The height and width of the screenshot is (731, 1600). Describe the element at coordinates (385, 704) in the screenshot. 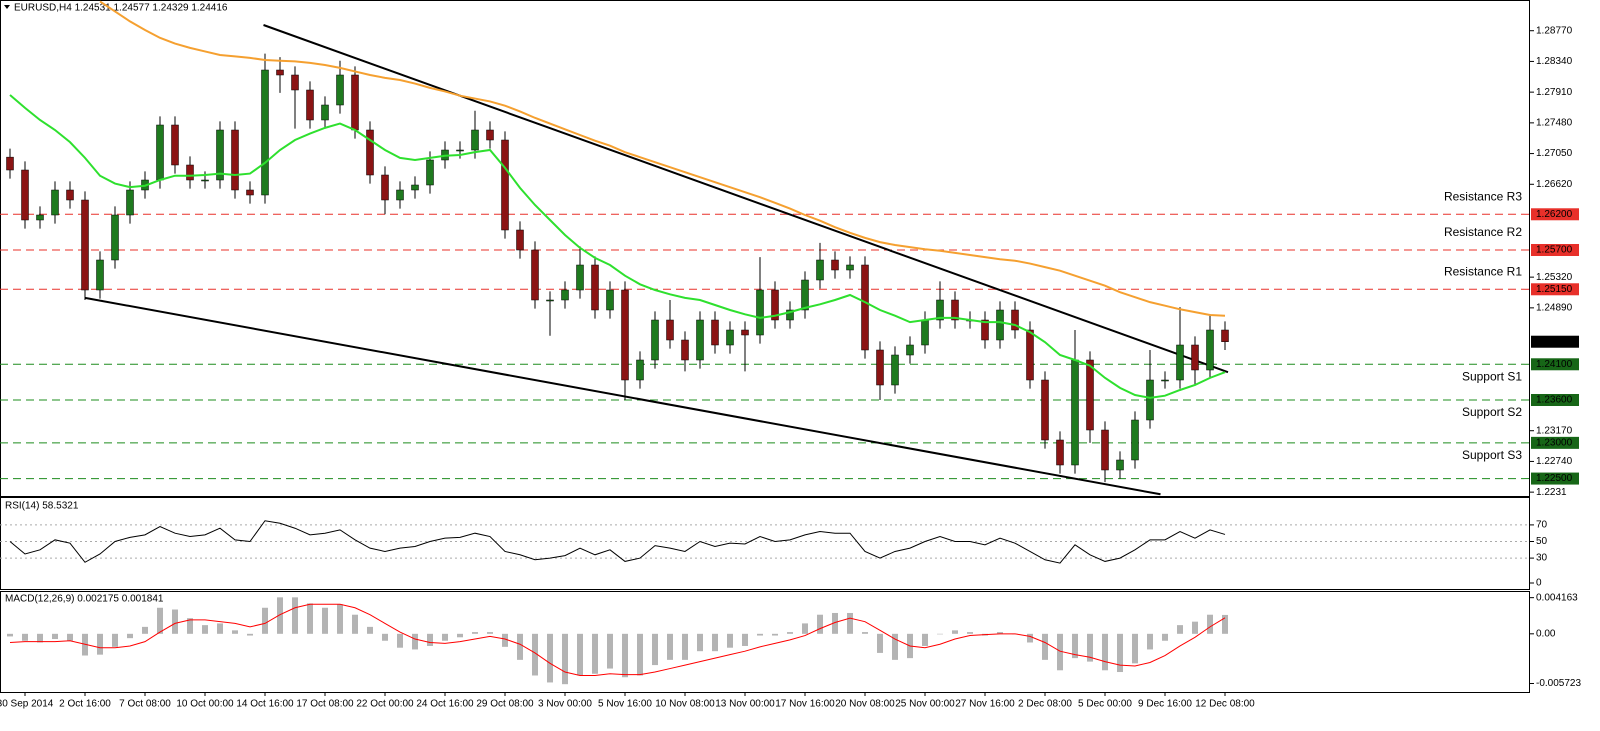

I see `x-tick-label: 22 Oct 00:00` at that location.